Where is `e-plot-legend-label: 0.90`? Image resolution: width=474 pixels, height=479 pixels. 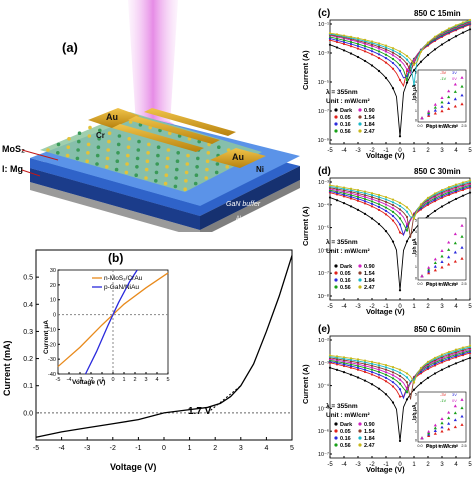 e-plot-legend-label: 0.90 is located at coordinates (369, 425).